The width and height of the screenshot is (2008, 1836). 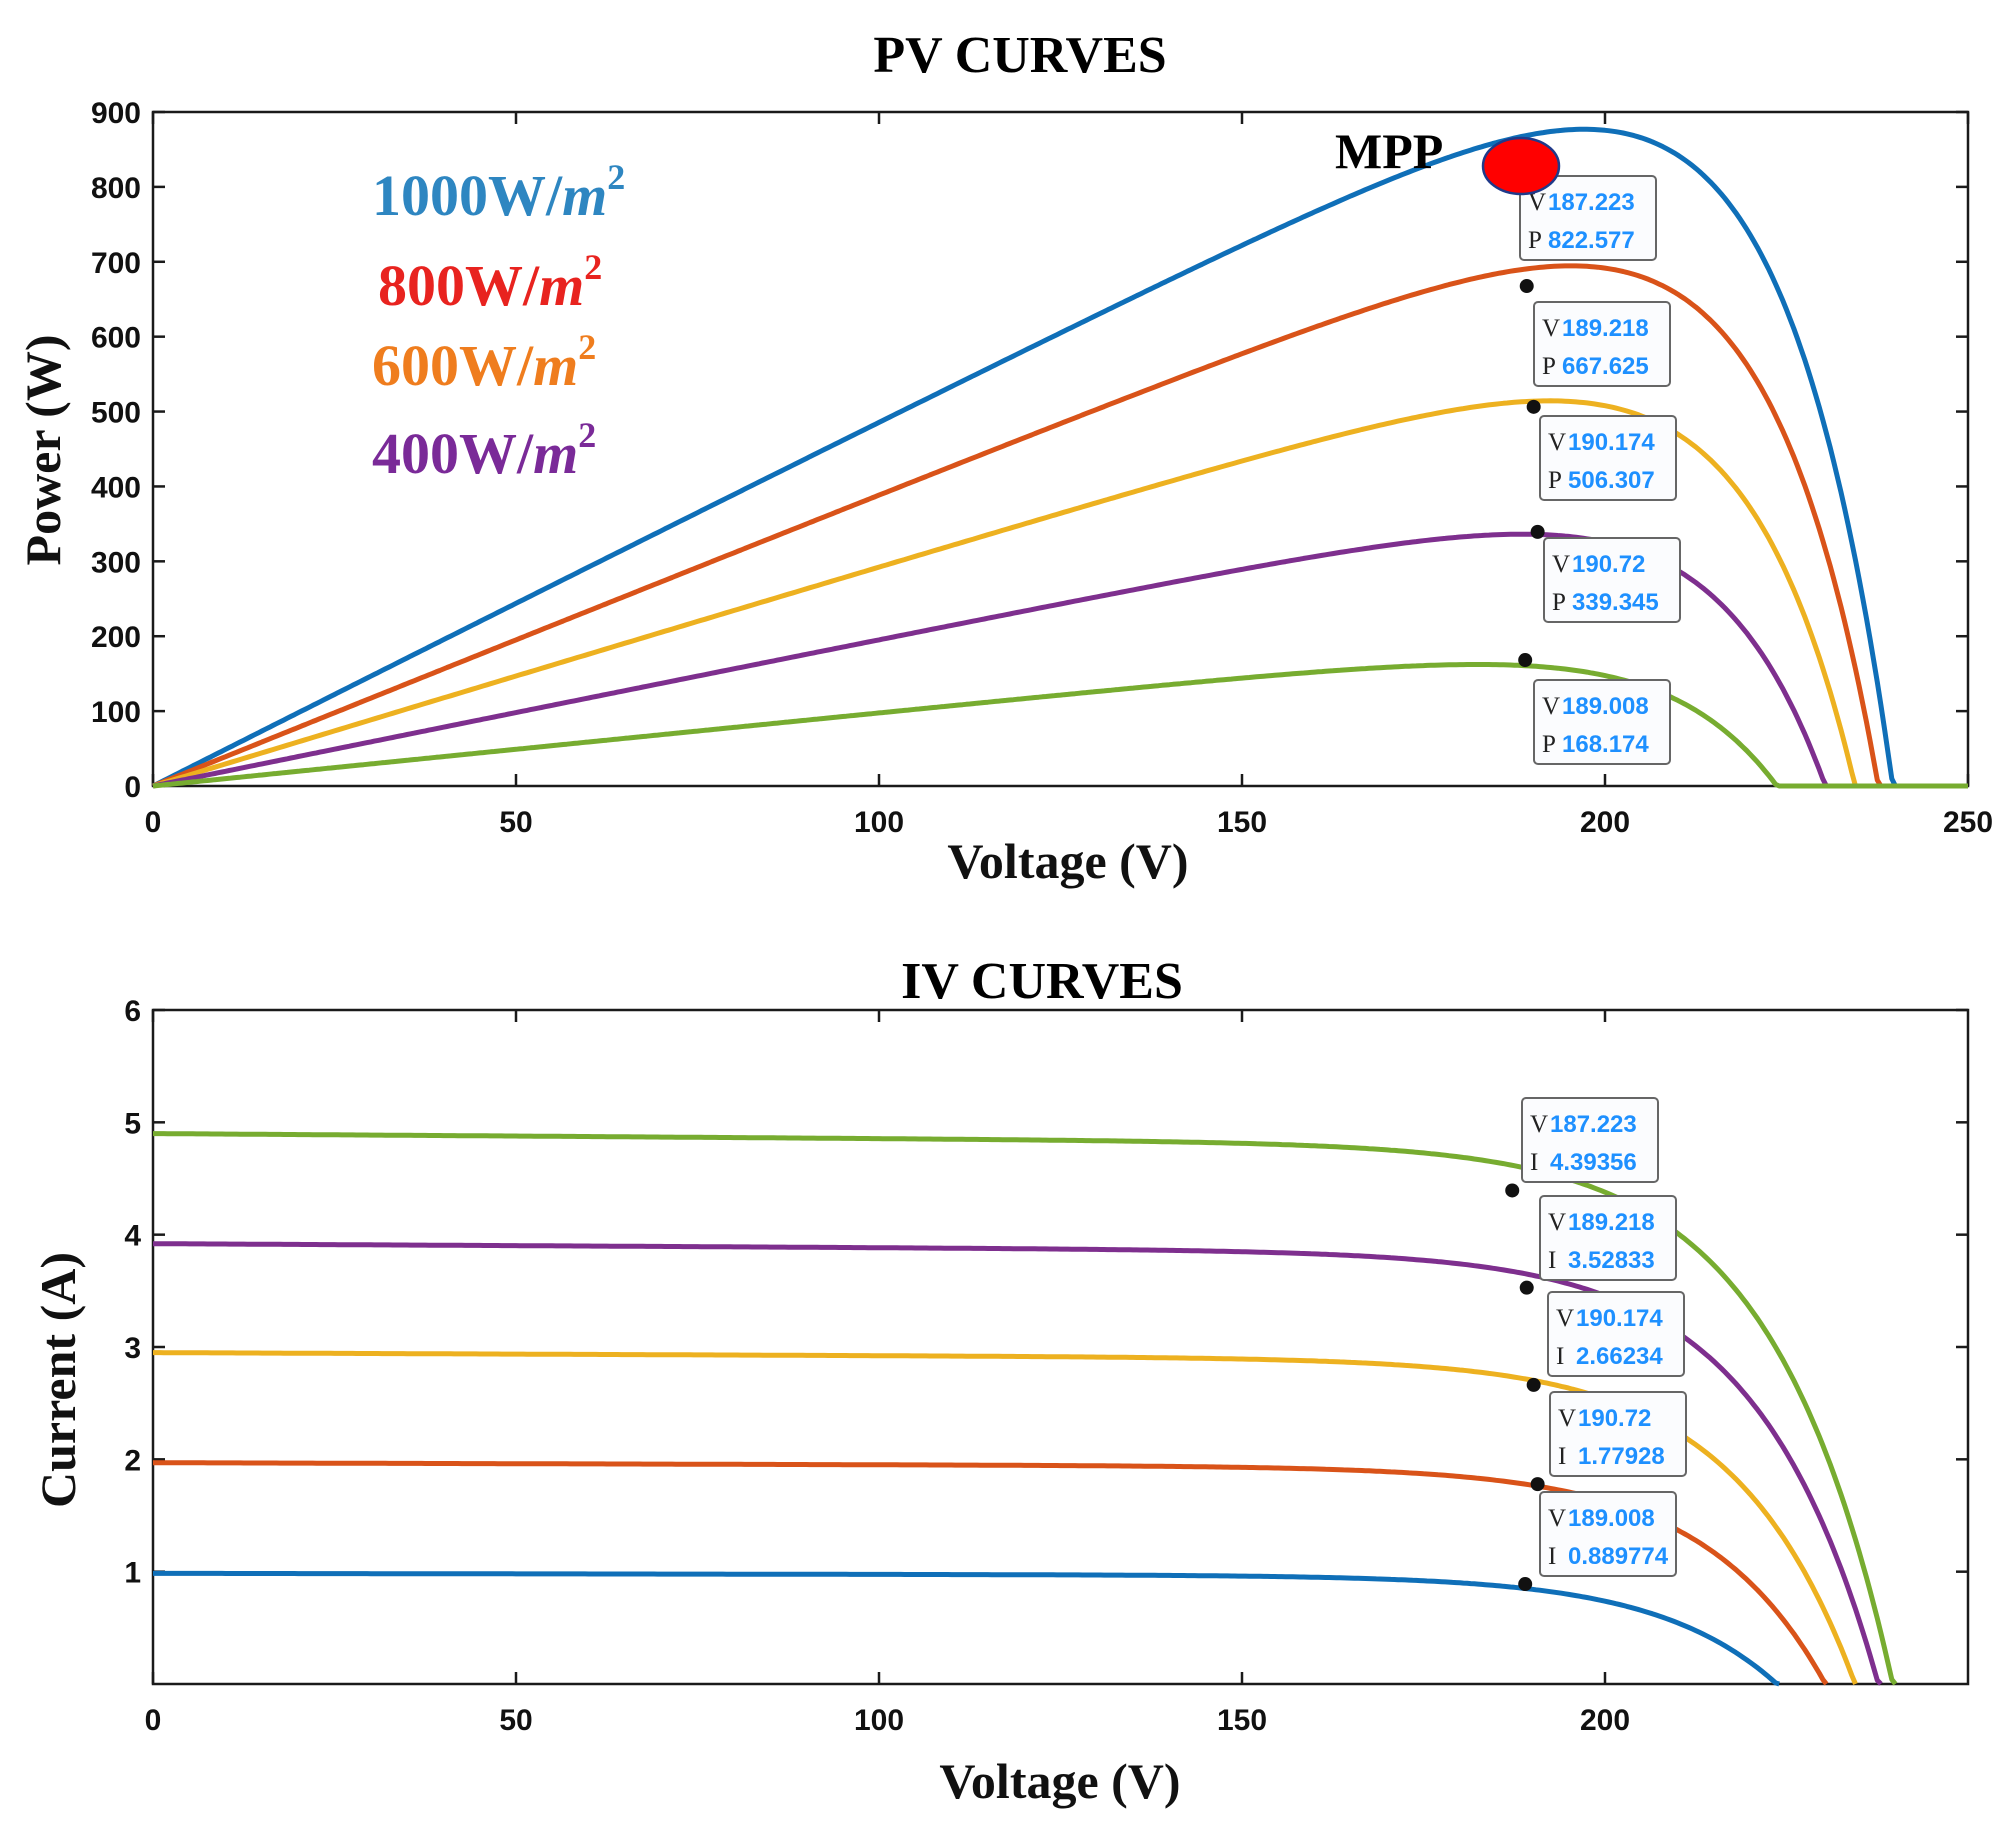 I want to click on 1-data-tip: V 189.008 I 0.889774, so click(x=1597, y=1541).